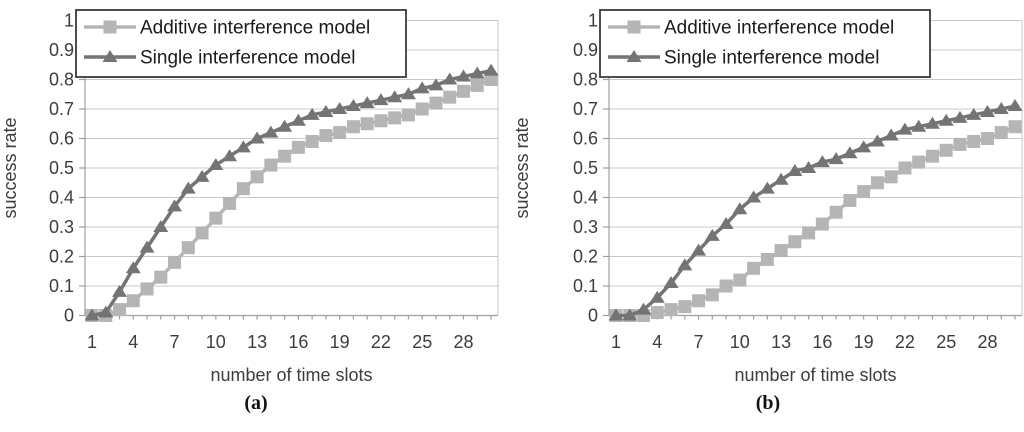  I want to click on y-tick-label: 0.1, so click(585, 286).